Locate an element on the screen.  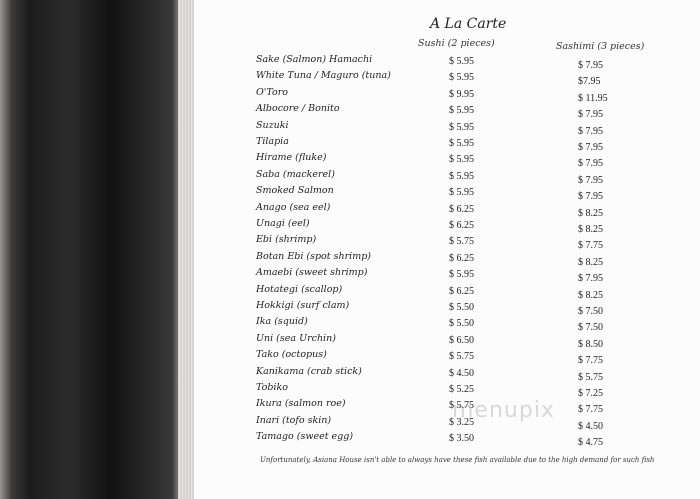
item-sashimi-price: $ 8.50 is located at coordinates (590, 344).